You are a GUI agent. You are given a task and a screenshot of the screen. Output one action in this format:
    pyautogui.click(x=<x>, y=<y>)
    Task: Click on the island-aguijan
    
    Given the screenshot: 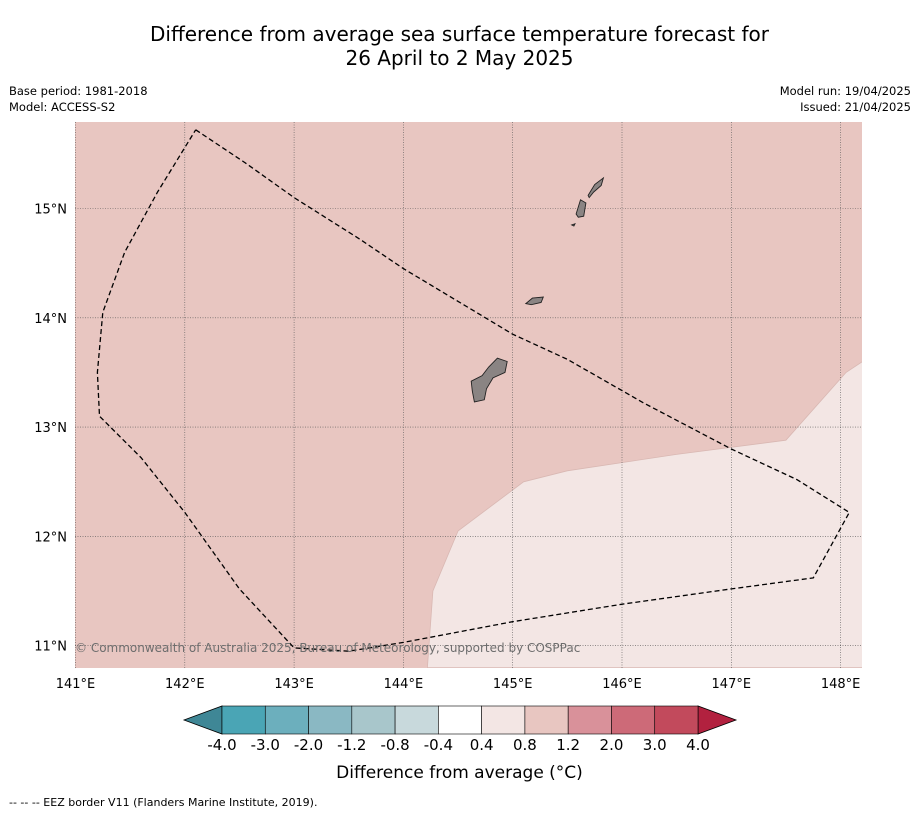 What is the action you would take?
    pyautogui.click(x=573, y=225)
    